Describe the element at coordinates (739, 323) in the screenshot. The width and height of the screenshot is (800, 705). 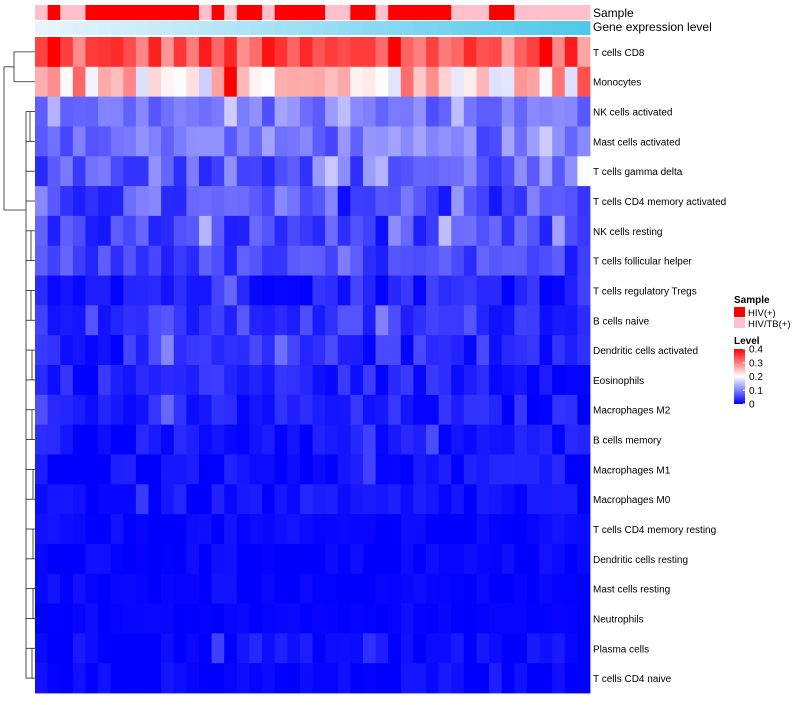
I see `legend-swatch-hiv-tb` at that location.